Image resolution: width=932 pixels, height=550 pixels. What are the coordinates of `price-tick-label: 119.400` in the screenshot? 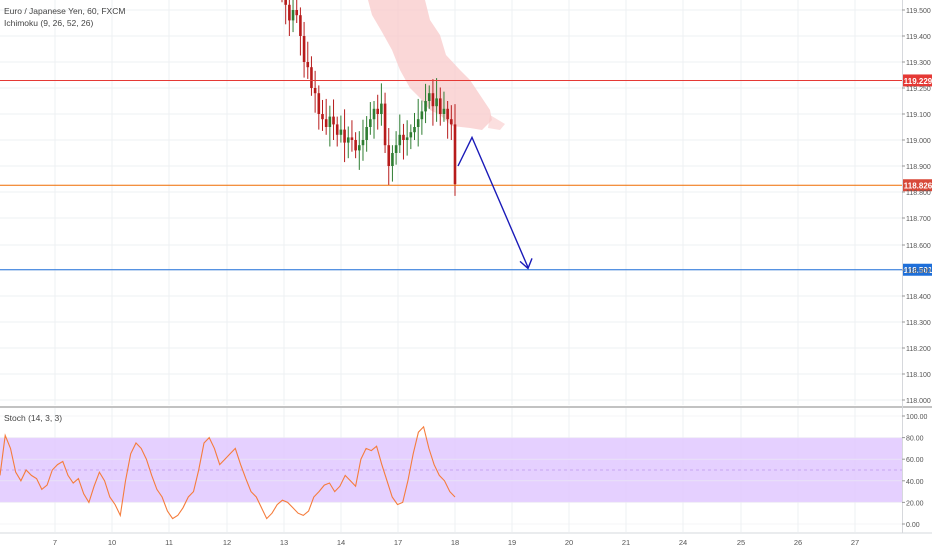 It's located at (918, 37).